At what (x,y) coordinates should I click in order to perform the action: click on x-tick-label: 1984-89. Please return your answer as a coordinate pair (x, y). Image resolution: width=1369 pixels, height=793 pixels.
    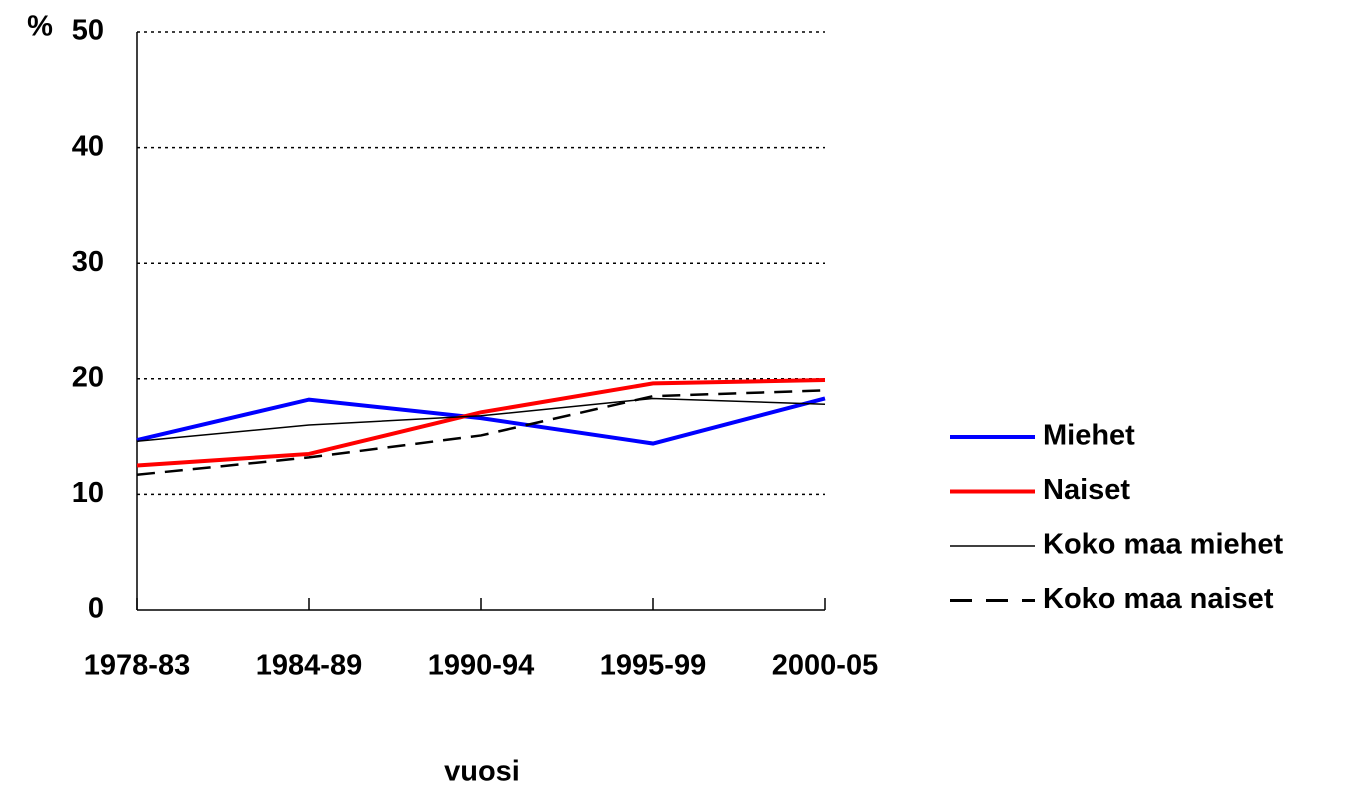
    Looking at the image, I should click on (309, 666).